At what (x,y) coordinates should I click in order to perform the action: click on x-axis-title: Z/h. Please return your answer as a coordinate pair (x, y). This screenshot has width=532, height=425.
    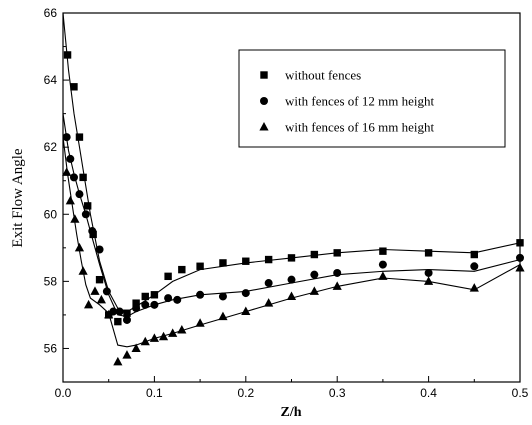
    Looking at the image, I should click on (290, 412).